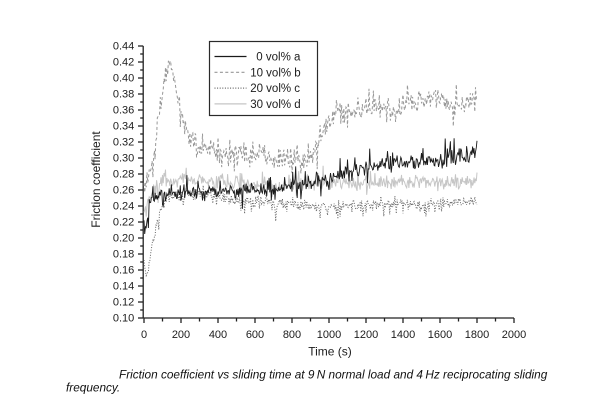 The height and width of the screenshot is (400, 600). Describe the element at coordinates (123, 287) in the screenshot. I see `svg-text: 0.14` at that location.